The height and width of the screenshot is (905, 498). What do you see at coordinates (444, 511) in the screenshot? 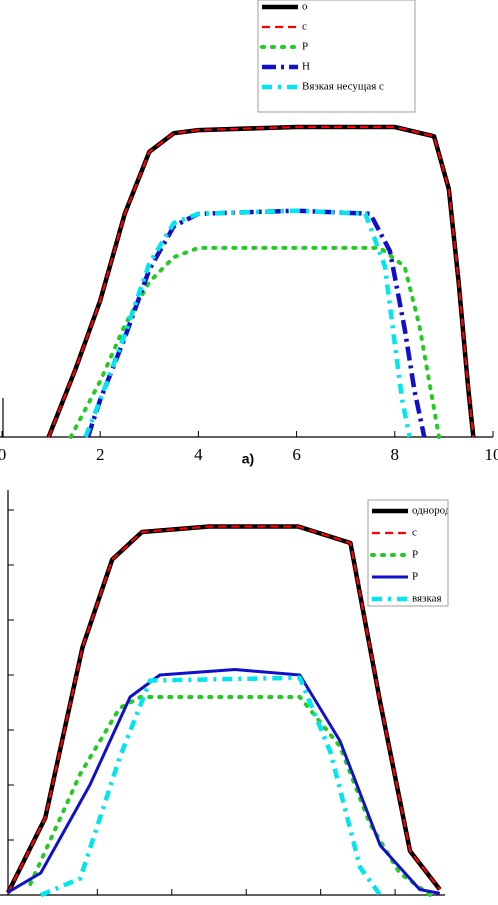
I see `legend-label: однородная м` at bounding box center [444, 511].